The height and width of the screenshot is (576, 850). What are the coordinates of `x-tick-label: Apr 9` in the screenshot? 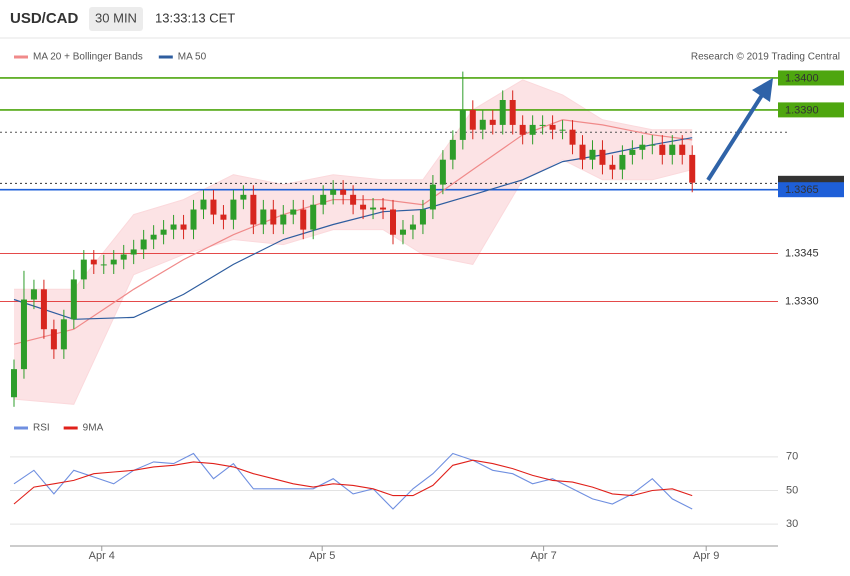 It's located at (706, 556).